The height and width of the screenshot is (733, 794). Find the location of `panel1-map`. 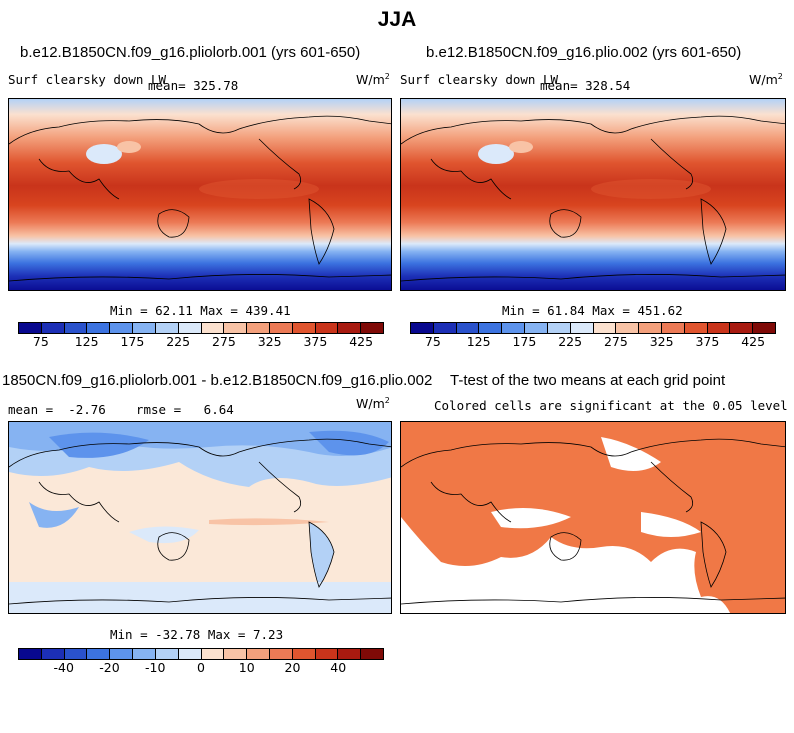

panel1-map is located at coordinates (200, 194).